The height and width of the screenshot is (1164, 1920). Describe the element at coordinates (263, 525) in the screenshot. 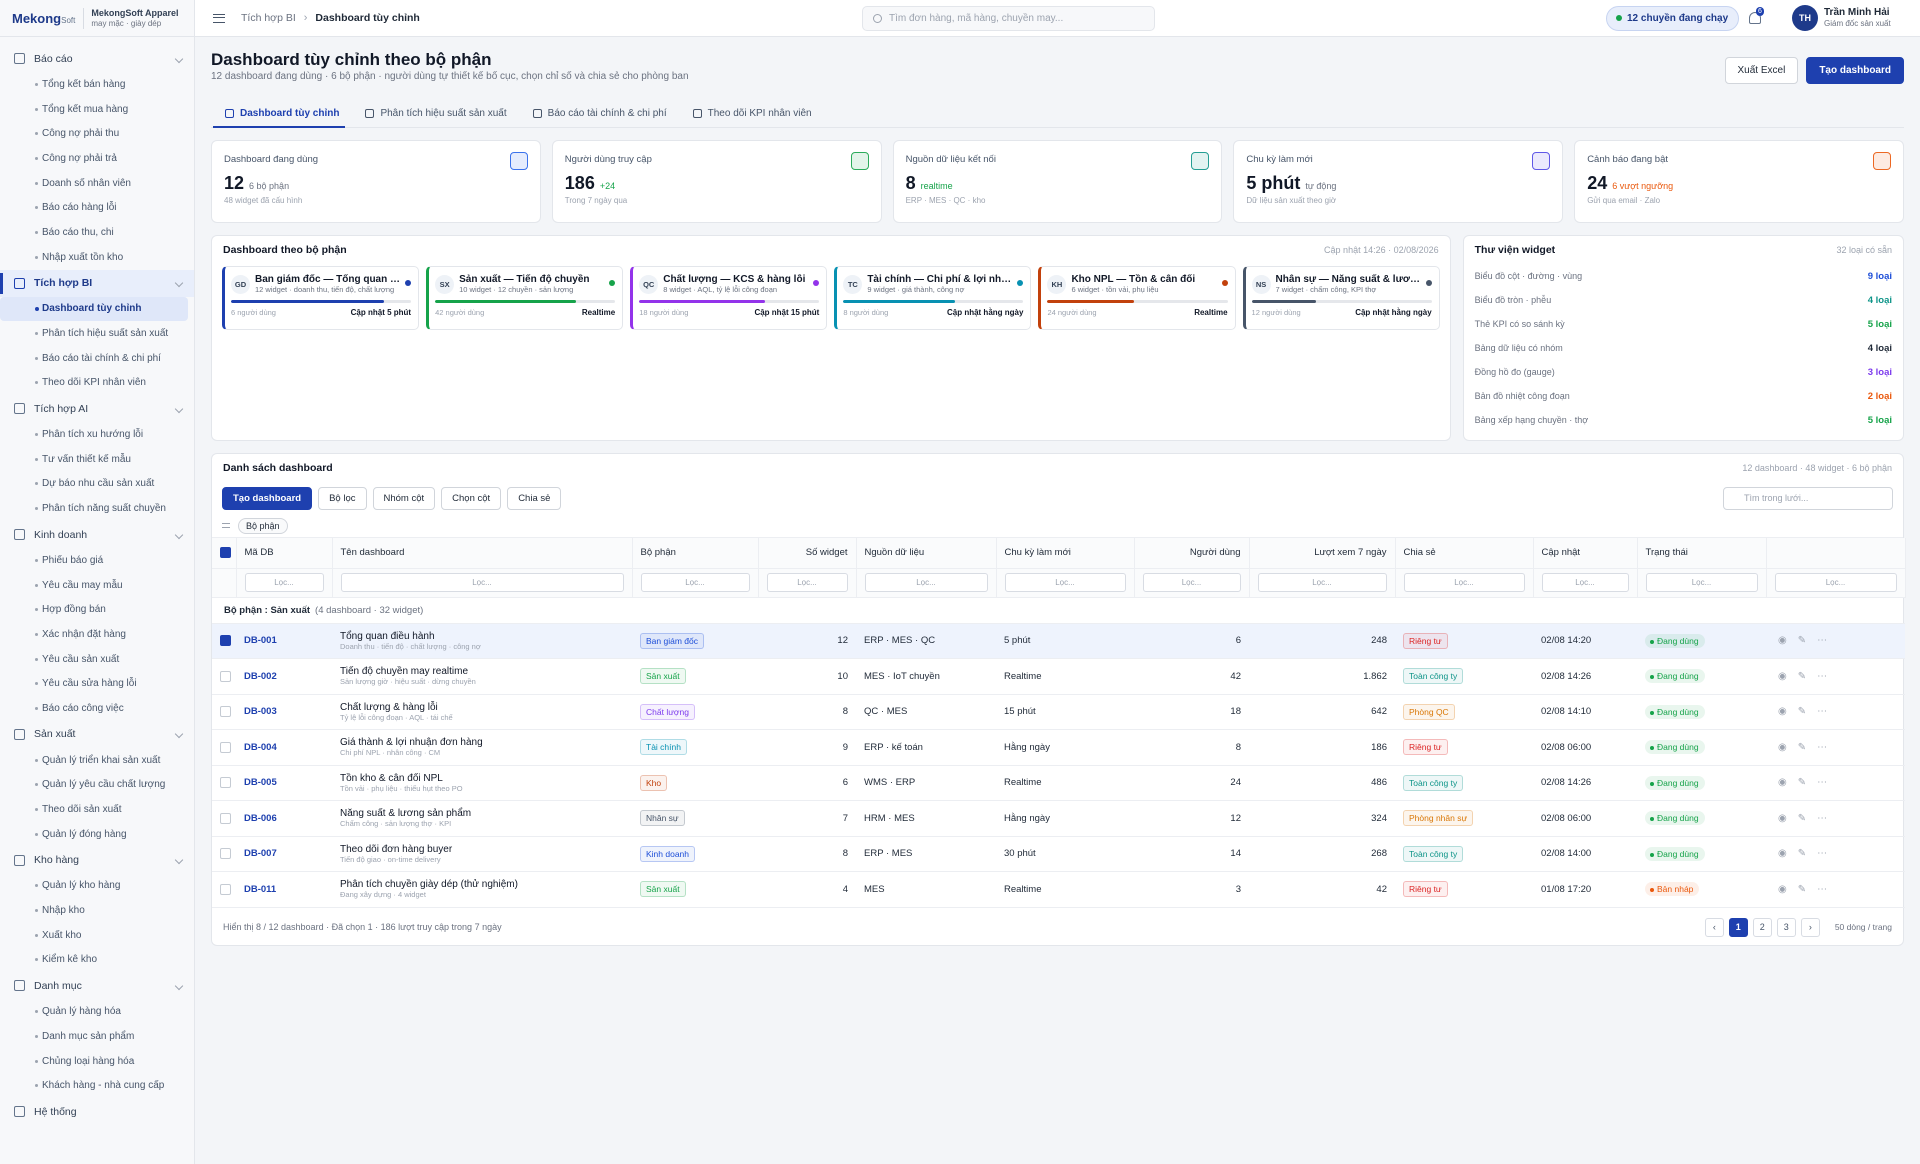

I see `group-chip: Bộ phận` at that location.